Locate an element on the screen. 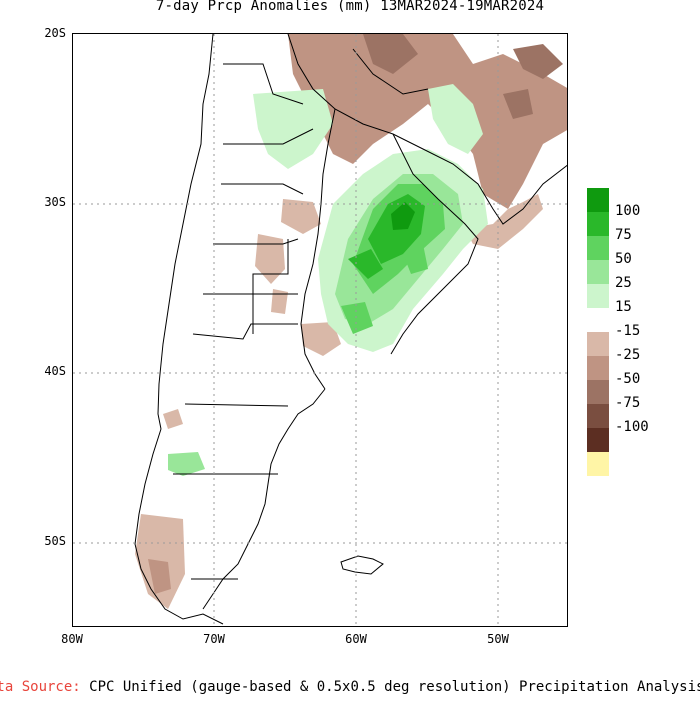 The width and height of the screenshot is (700, 701). legend-label: -75 is located at coordinates (628, 403).